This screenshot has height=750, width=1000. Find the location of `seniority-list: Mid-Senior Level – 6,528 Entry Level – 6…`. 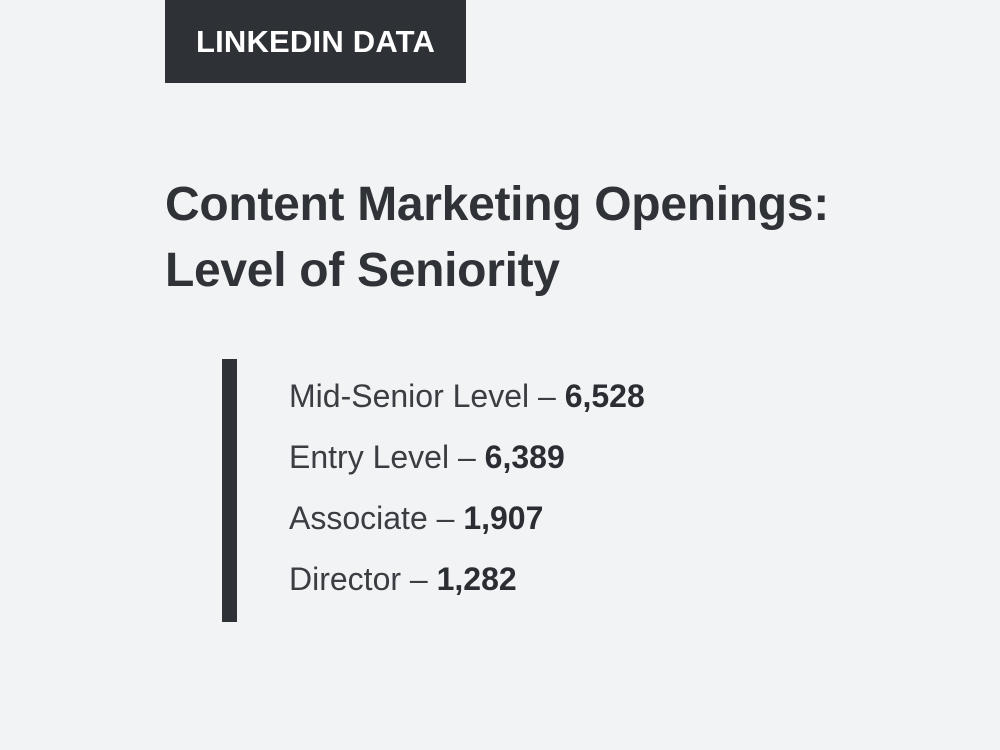

seniority-list: Mid-Senior Level – 6,528 Entry Level – 6… is located at coordinates (467, 490).